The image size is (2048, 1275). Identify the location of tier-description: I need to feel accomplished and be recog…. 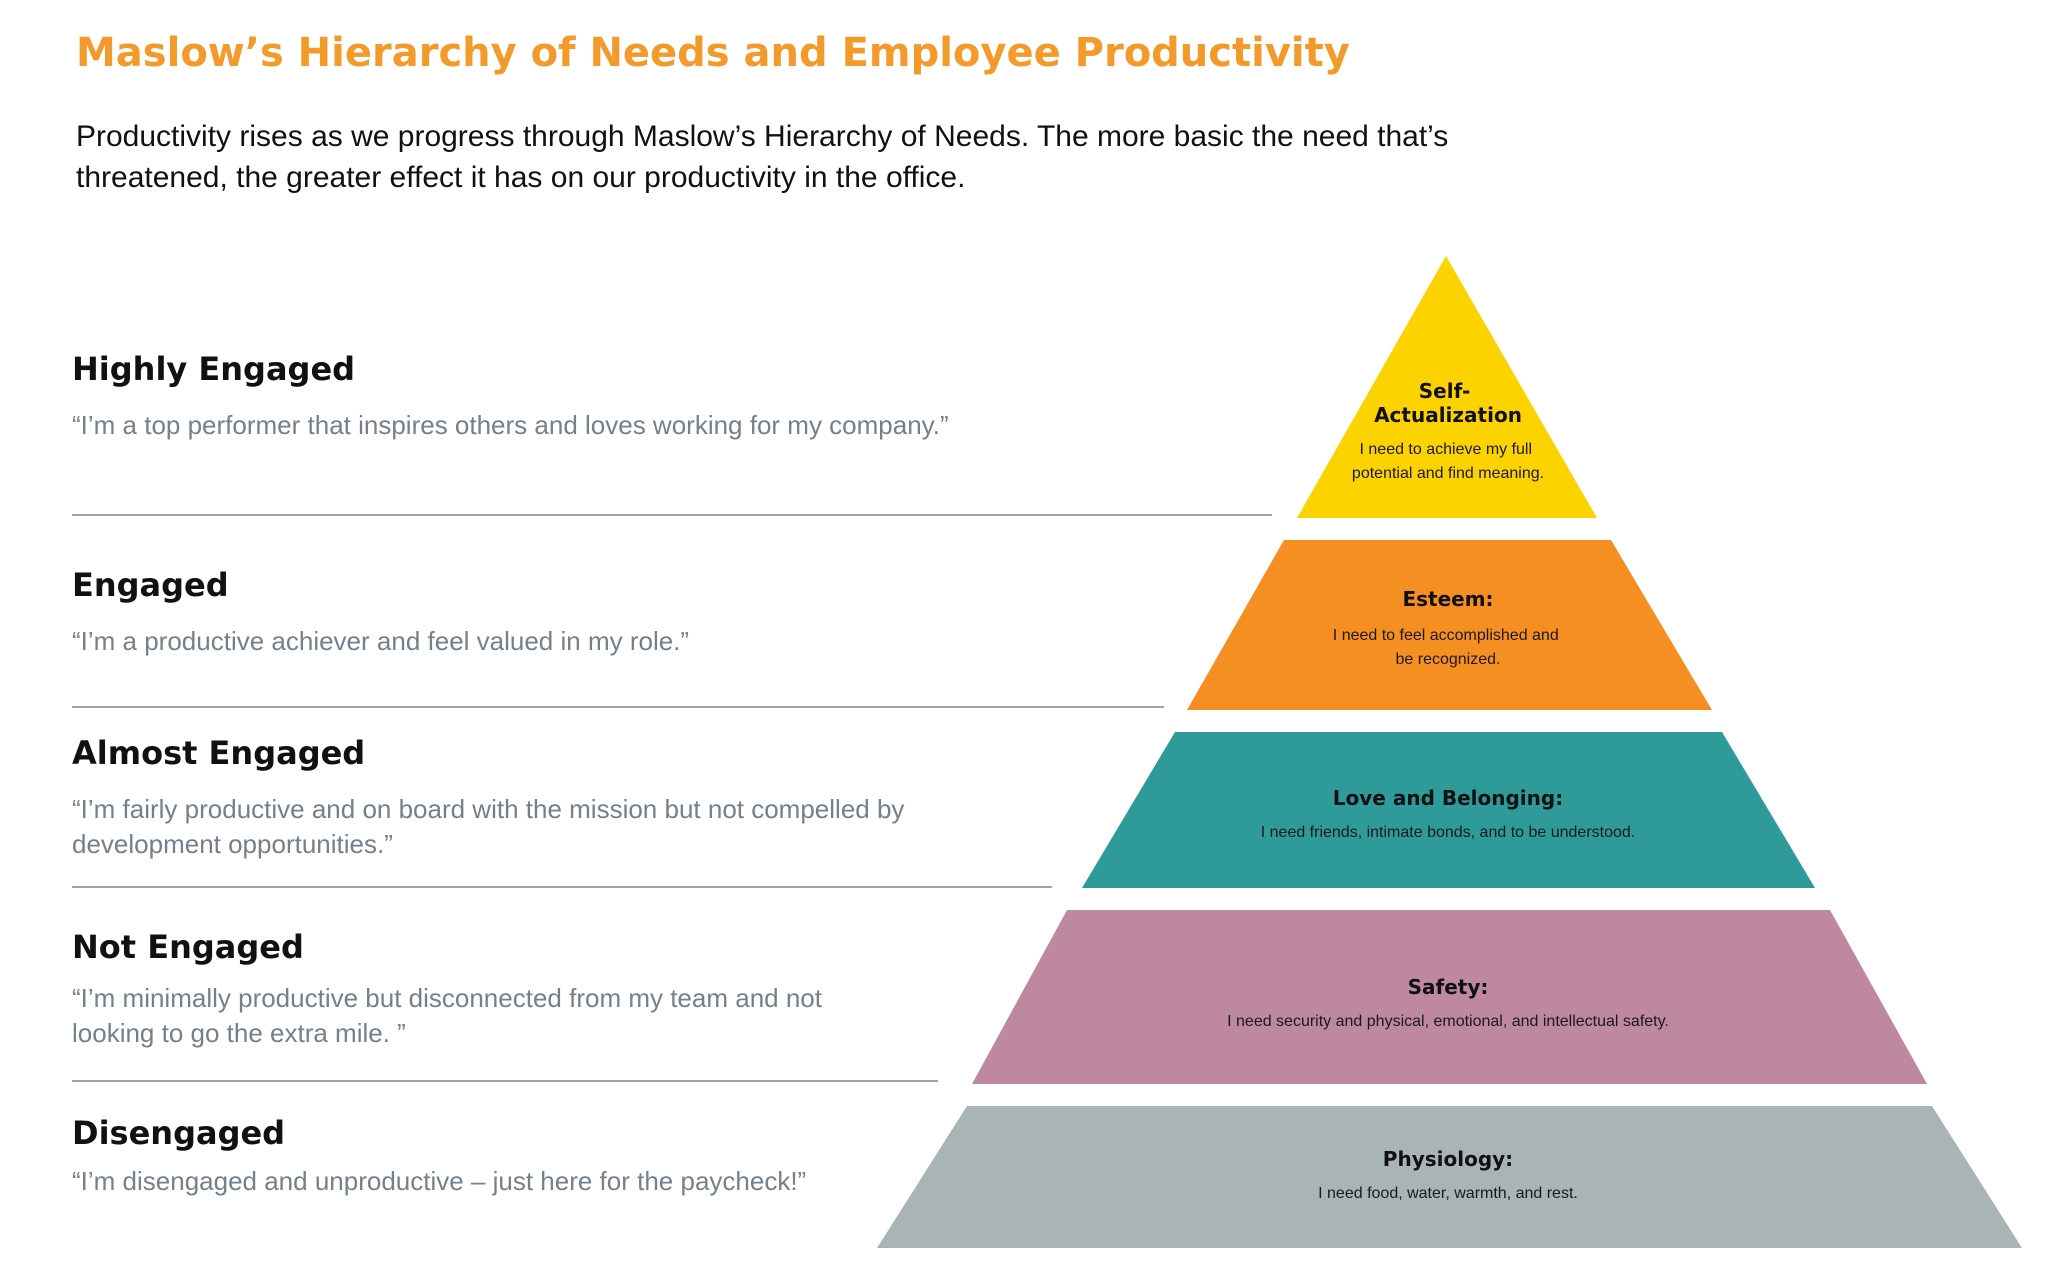
(1448, 647).